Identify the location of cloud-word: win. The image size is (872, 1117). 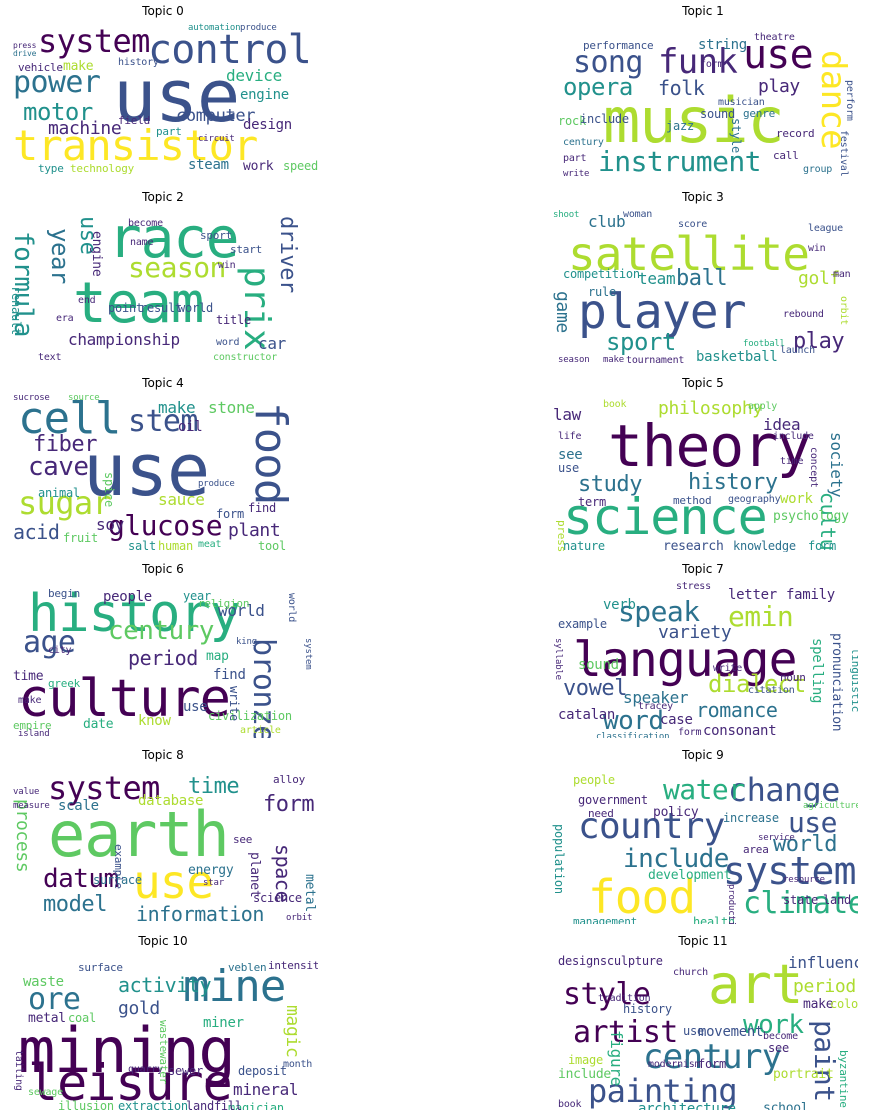
(227, 265).